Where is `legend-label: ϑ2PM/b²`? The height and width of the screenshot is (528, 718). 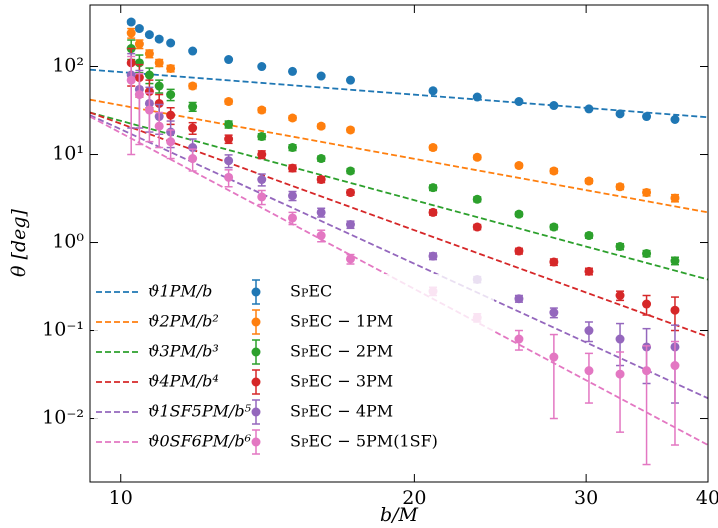
legend-label: ϑ2PM/b² is located at coordinates (183, 321).